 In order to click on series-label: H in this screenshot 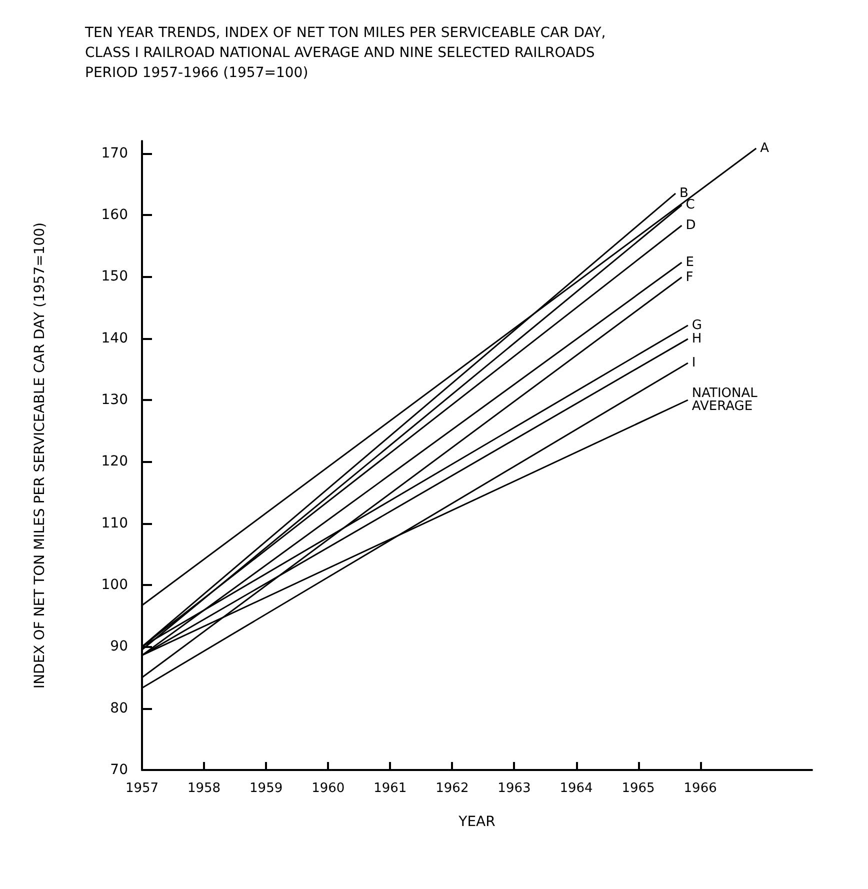, I will do `click(697, 338)`.